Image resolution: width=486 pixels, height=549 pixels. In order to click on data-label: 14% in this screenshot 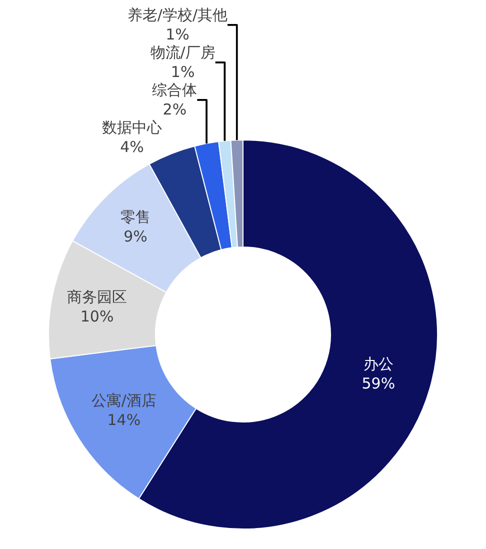, I will do `click(124, 419)`.